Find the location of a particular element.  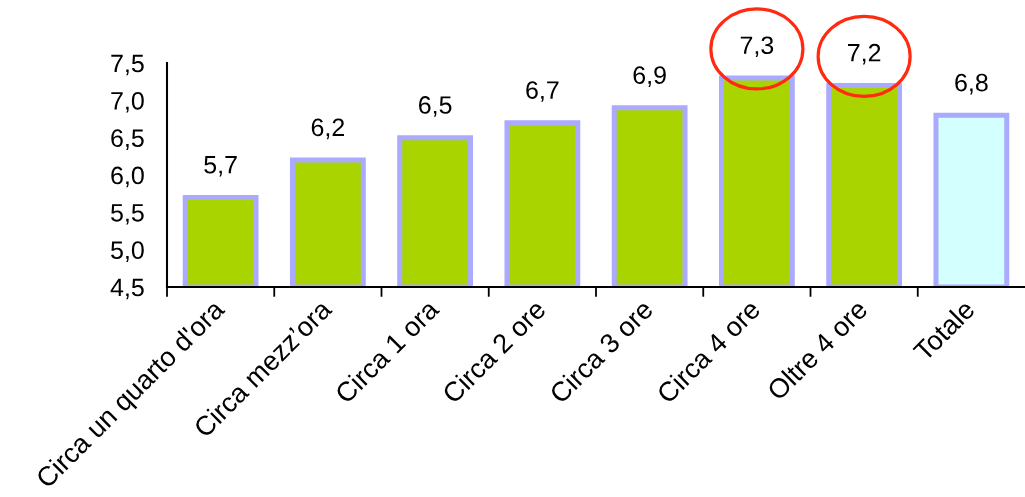

data-label: 5,7 is located at coordinates (220, 166).